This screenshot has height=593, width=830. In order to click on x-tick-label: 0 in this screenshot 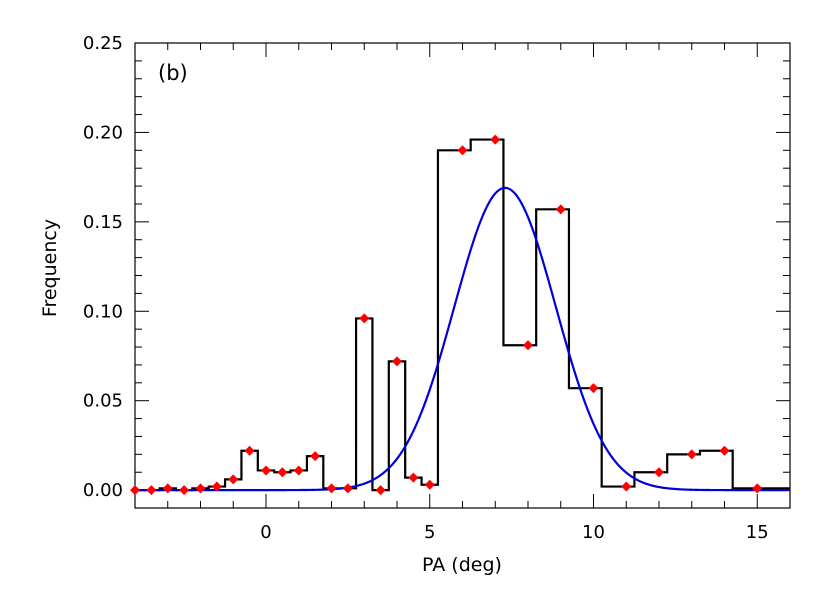, I will do `click(265, 532)`.